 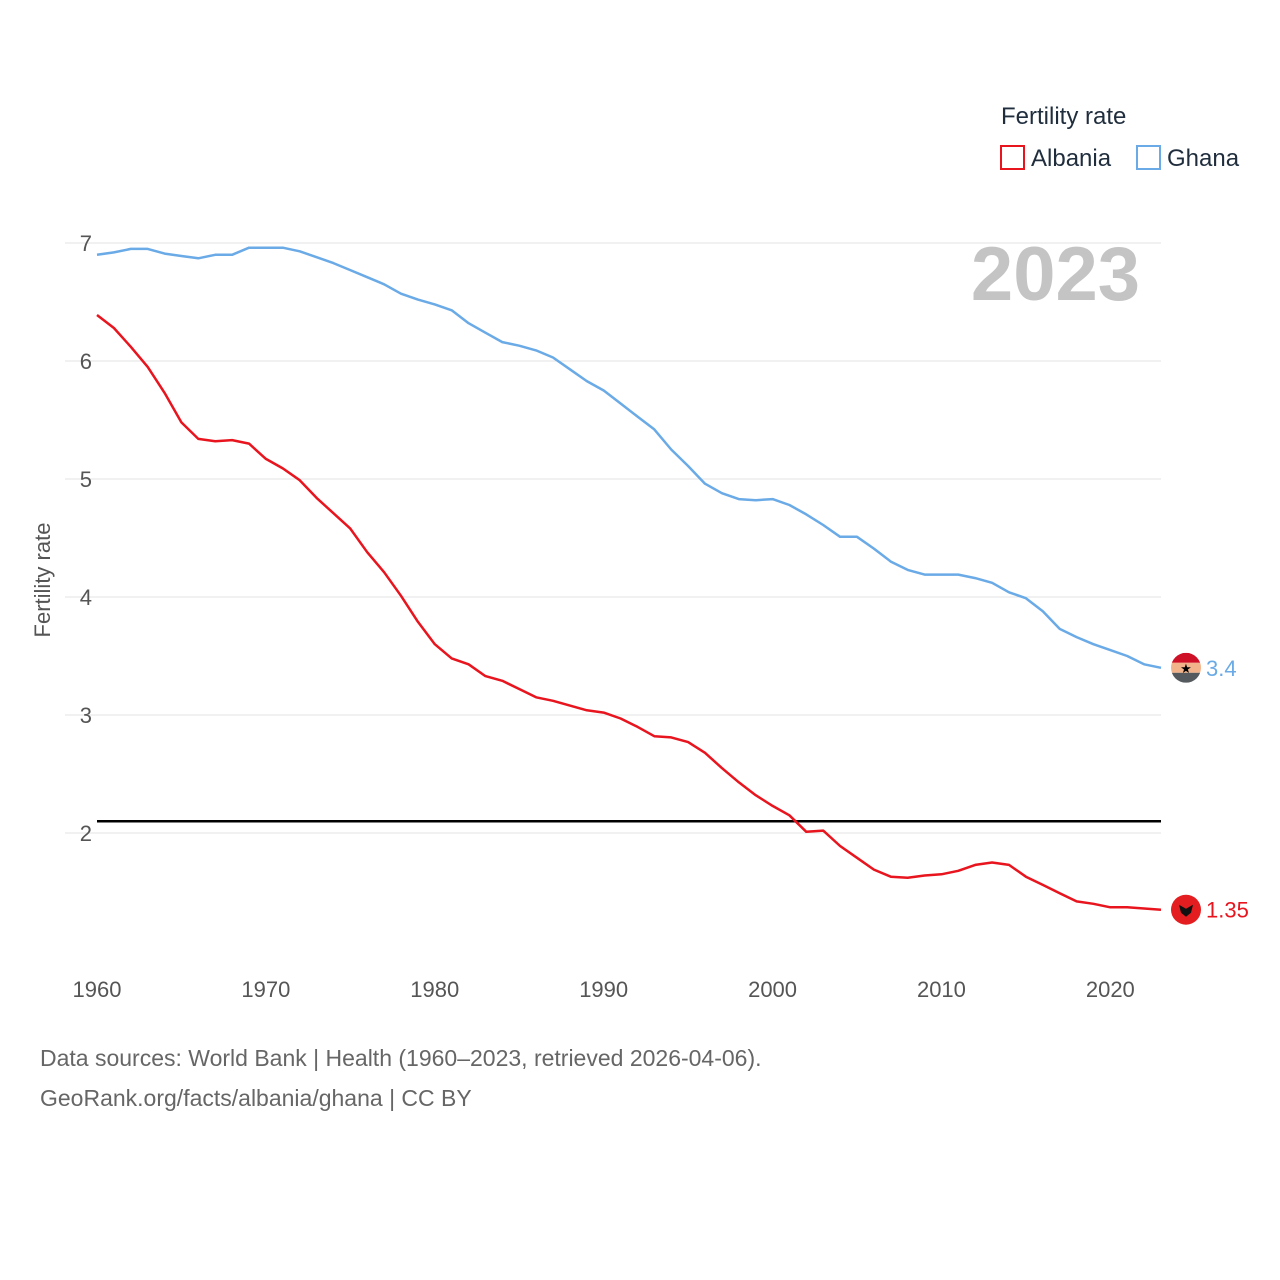 I want to click on y-tick-label-4: 4, so click(x=86, y=597).